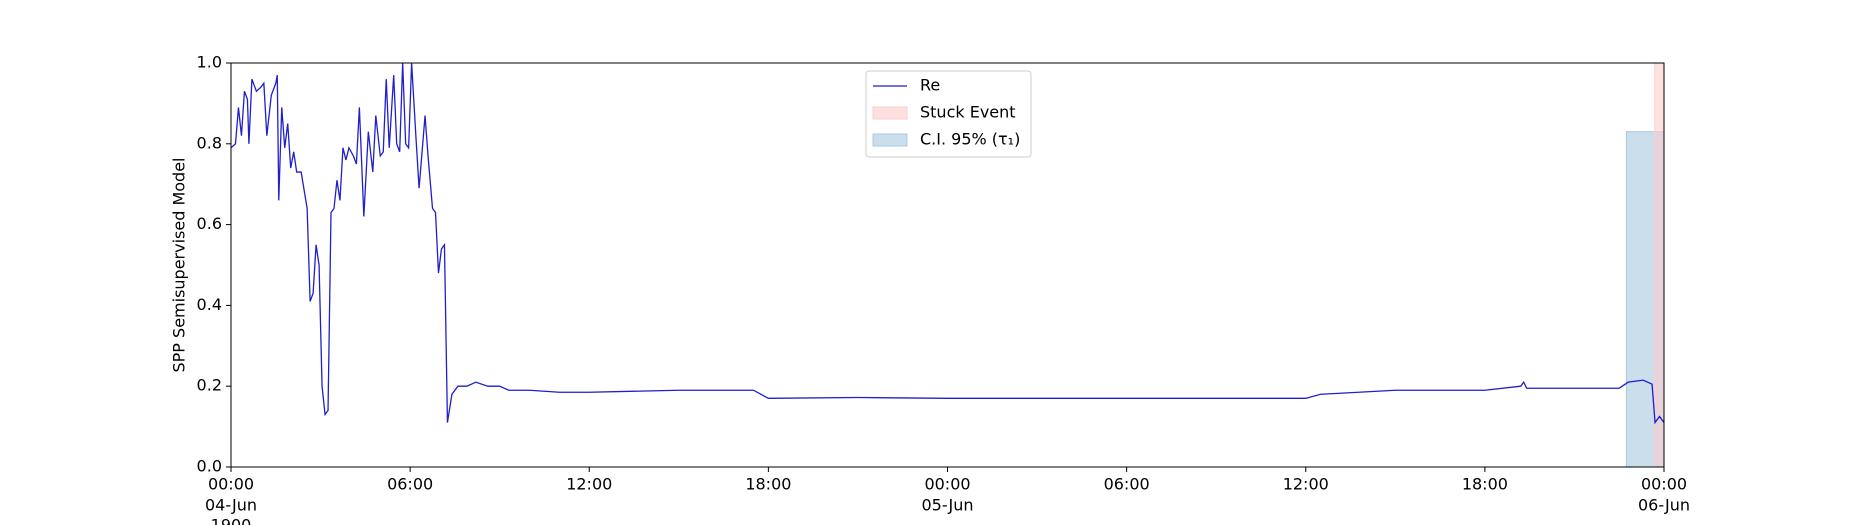 The width and height of the screenshot is (1850, 525). Describe the element at coordinates (209, 142) in the screenshot. I see `y-tick-label: 0.8` at that location.